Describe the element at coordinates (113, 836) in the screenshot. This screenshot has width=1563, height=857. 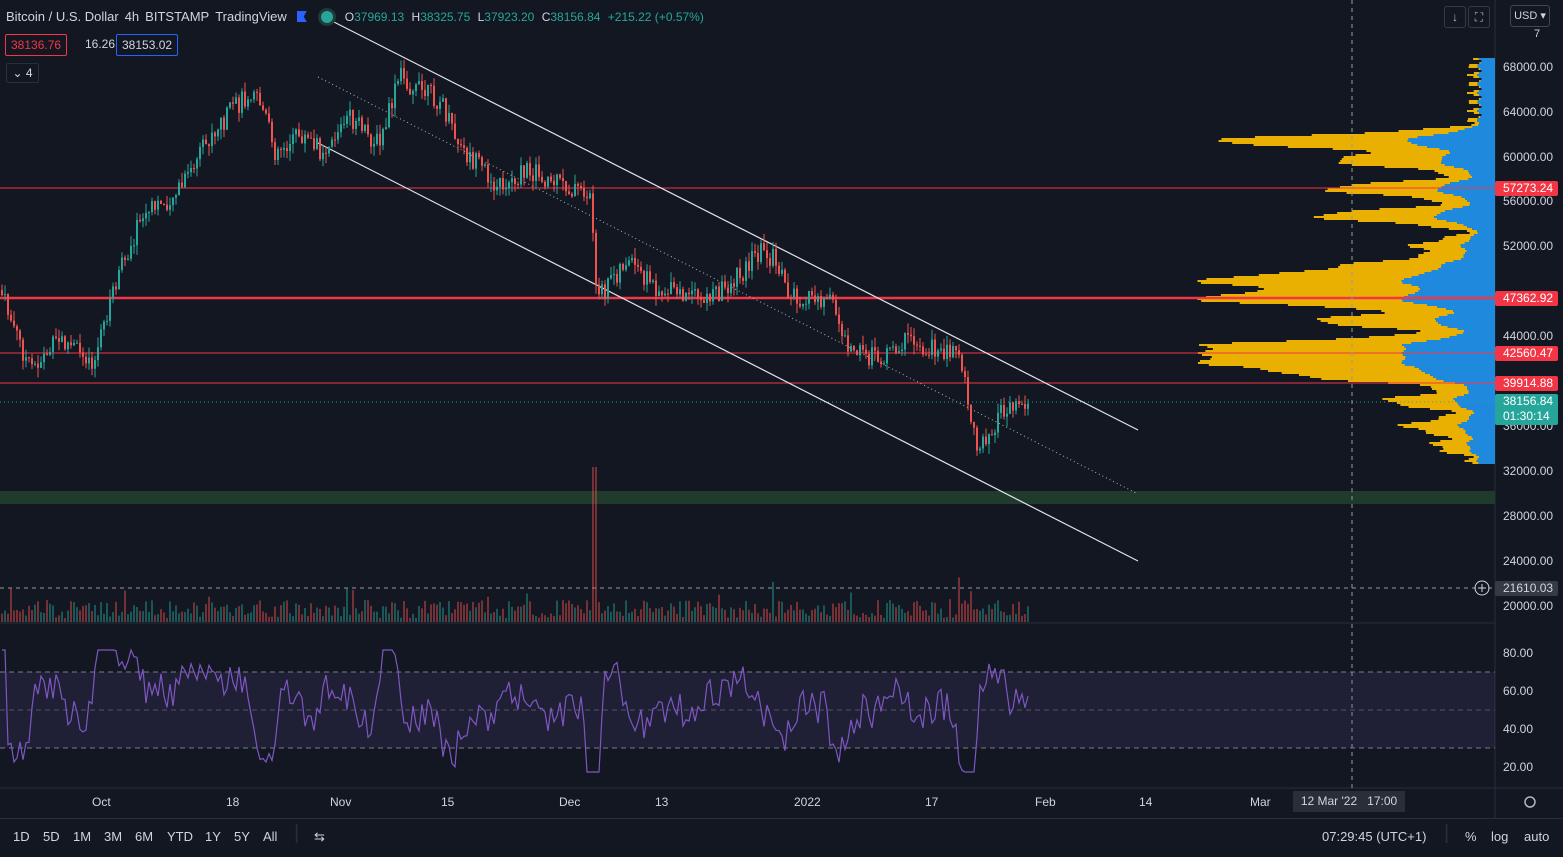
I see `range-3m: 3M` at that location.